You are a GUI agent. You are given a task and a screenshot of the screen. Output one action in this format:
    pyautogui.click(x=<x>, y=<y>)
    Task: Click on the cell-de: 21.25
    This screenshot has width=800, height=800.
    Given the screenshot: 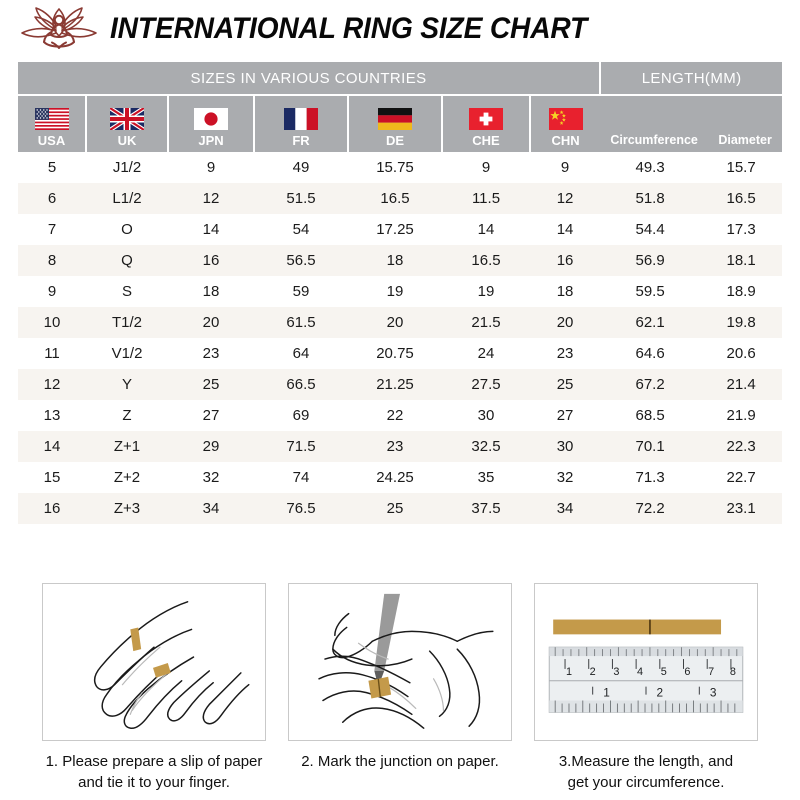 What is the action you would take?
    pyautogui.click(x=395, y=384)
    